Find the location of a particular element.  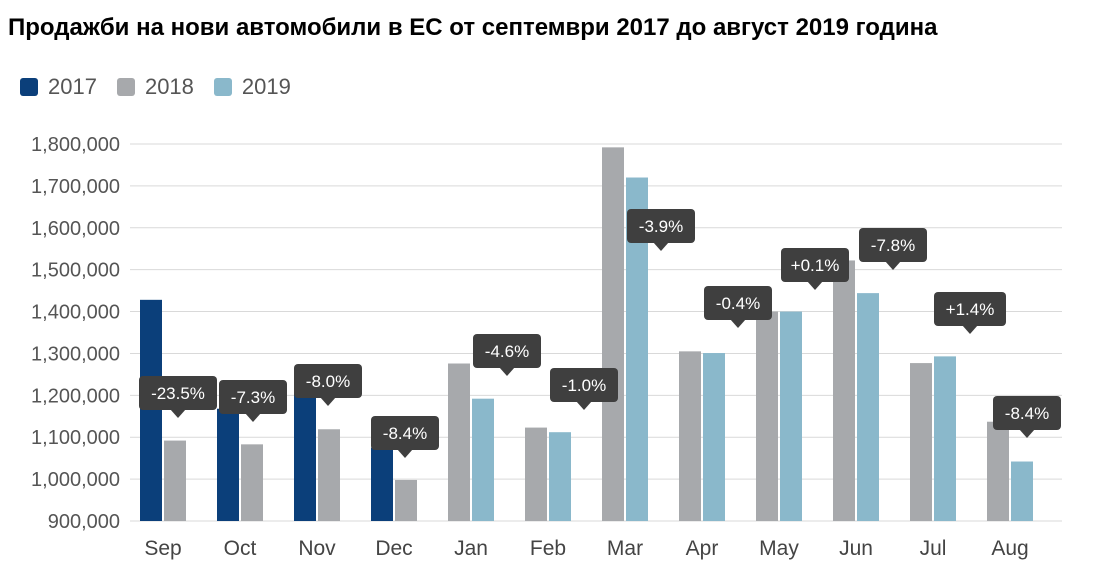

bar-2019-aug is located at coordinates (1022, 491).